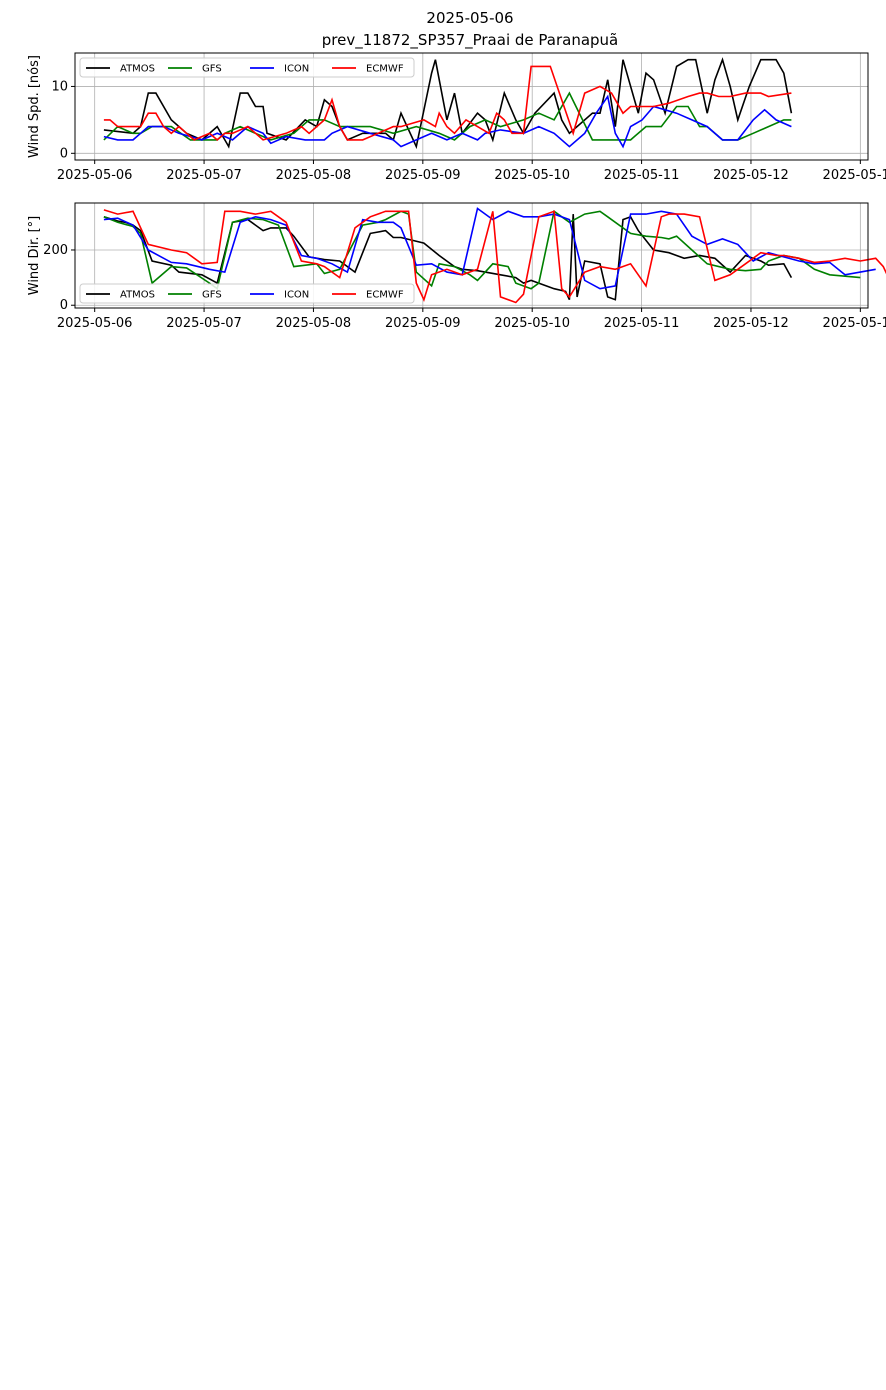  Describe the element at coordinates (469, 18) in the screenshot. I see `figure-title-line1: 2025-05-06` at that location.